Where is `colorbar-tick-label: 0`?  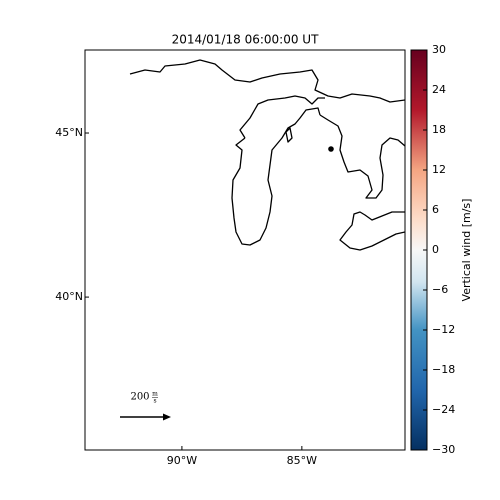 colorbar-tick-label: 0 is located at coordinates (435, 249).